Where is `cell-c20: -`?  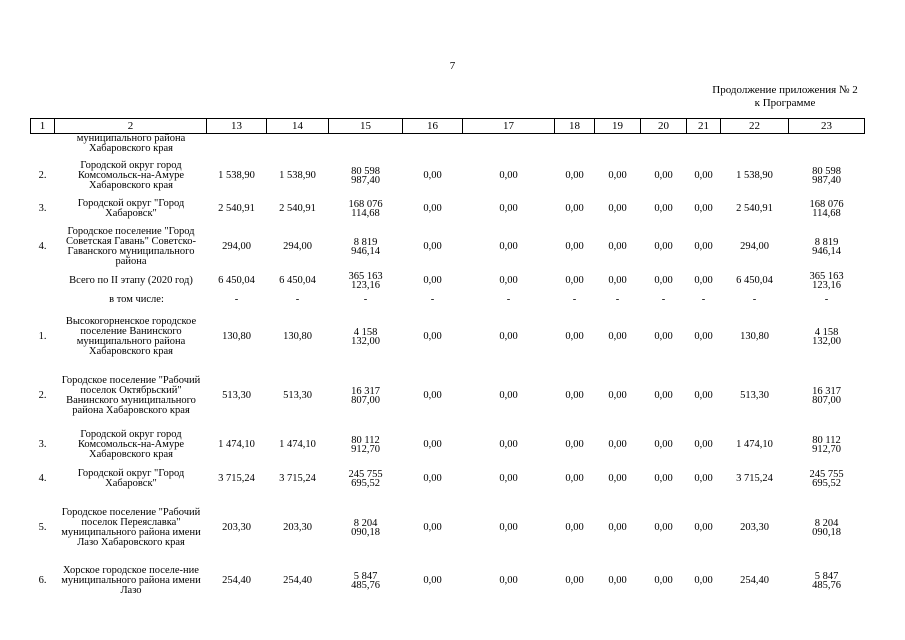
cell-c20: - is located at coordinates (663, 299).